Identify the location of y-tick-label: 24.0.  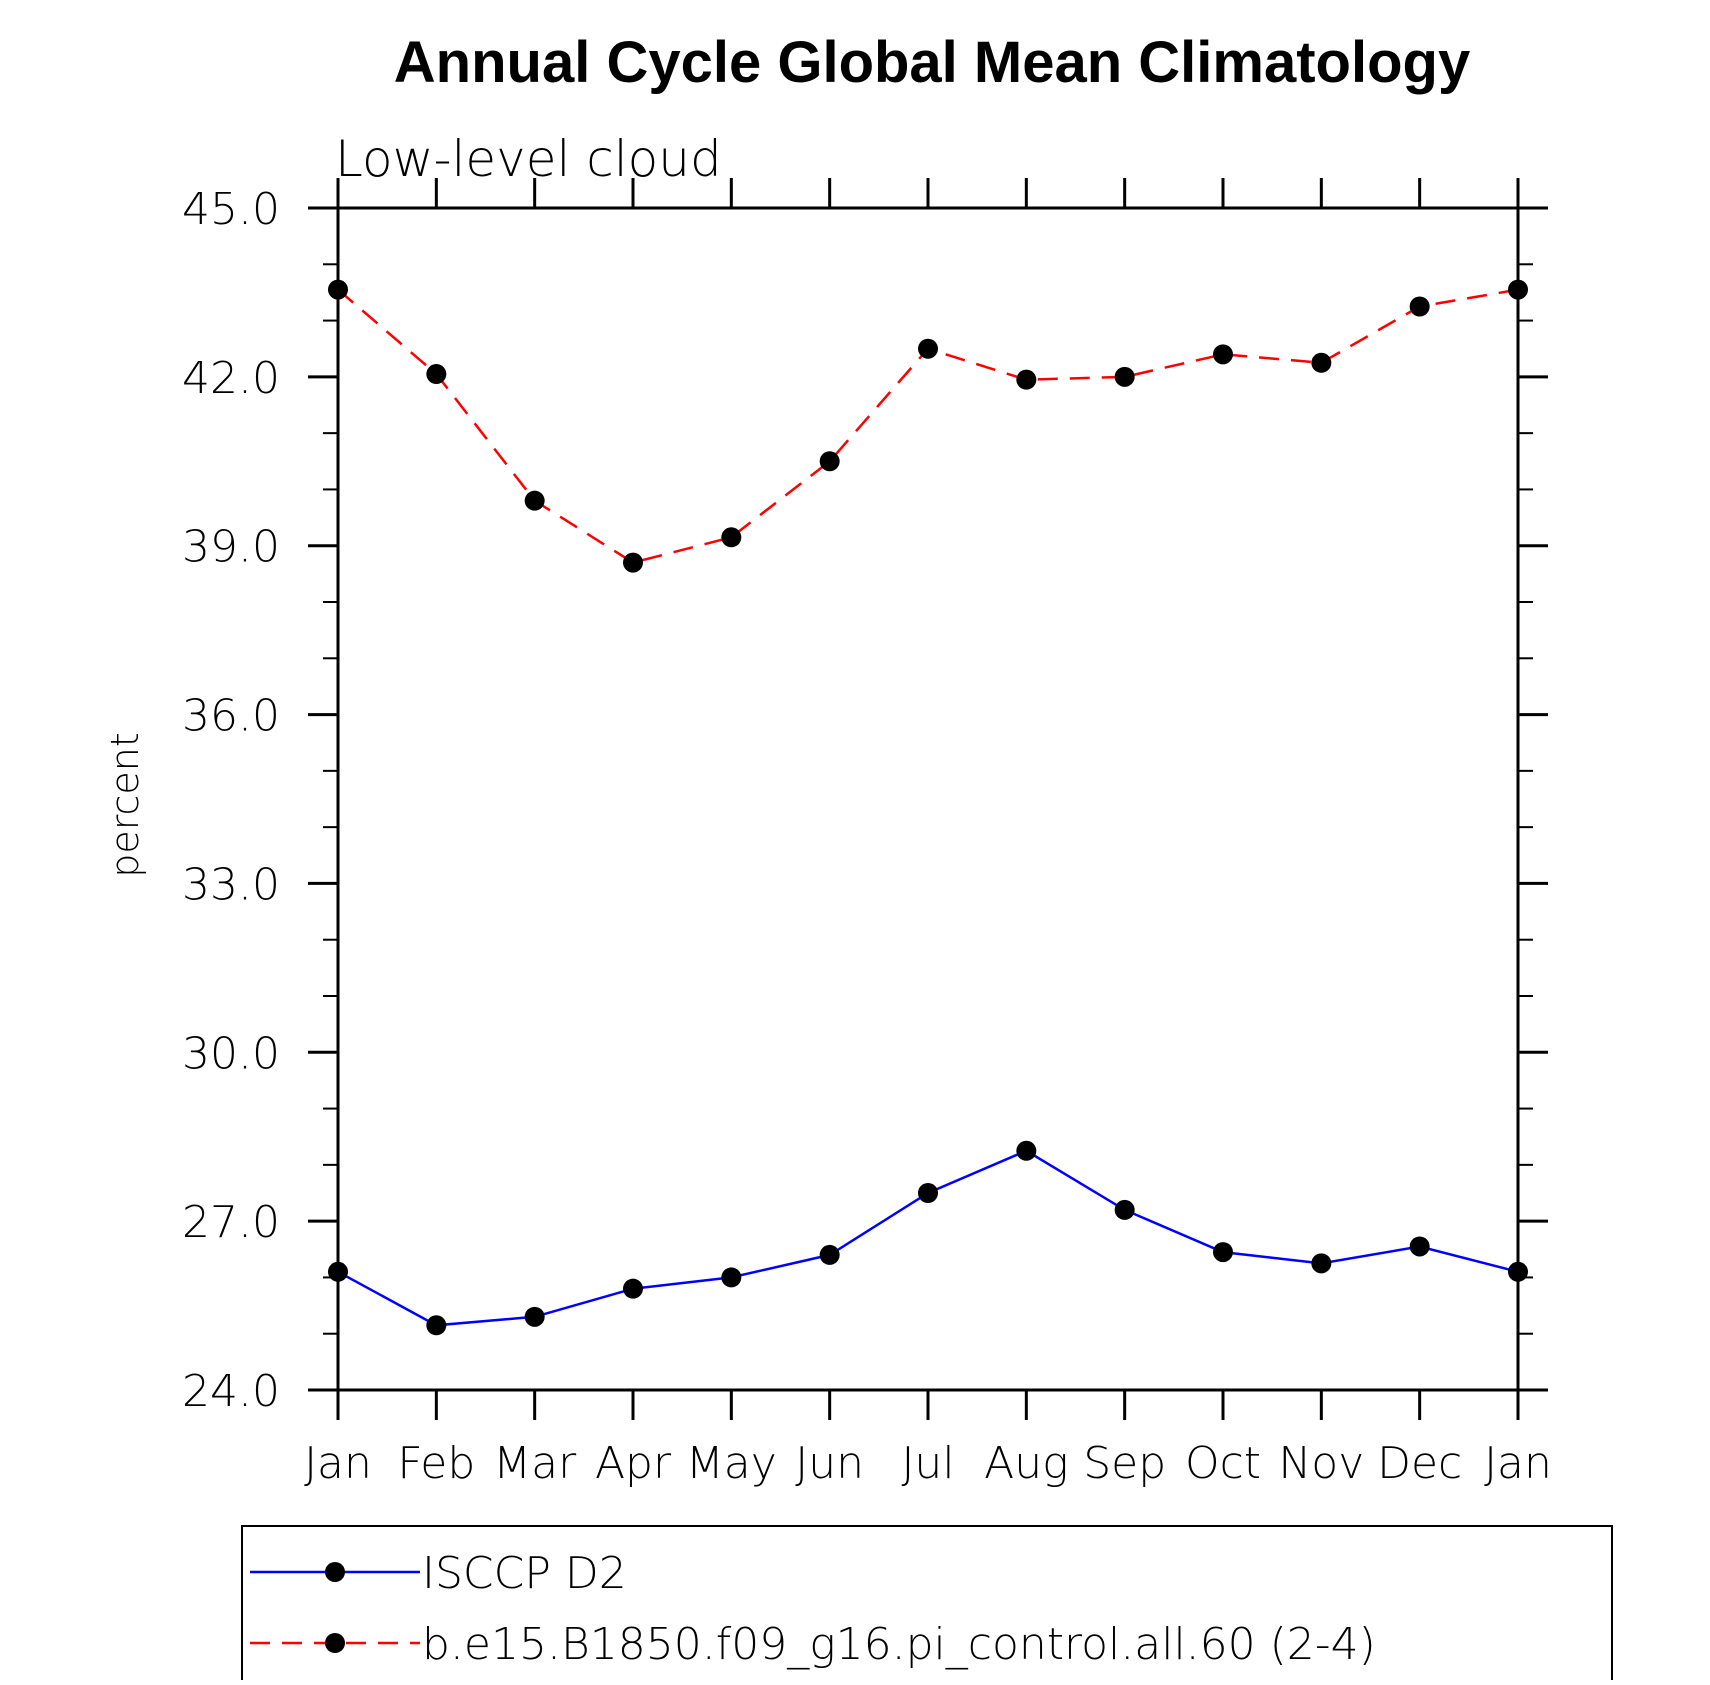
(231, 1391).